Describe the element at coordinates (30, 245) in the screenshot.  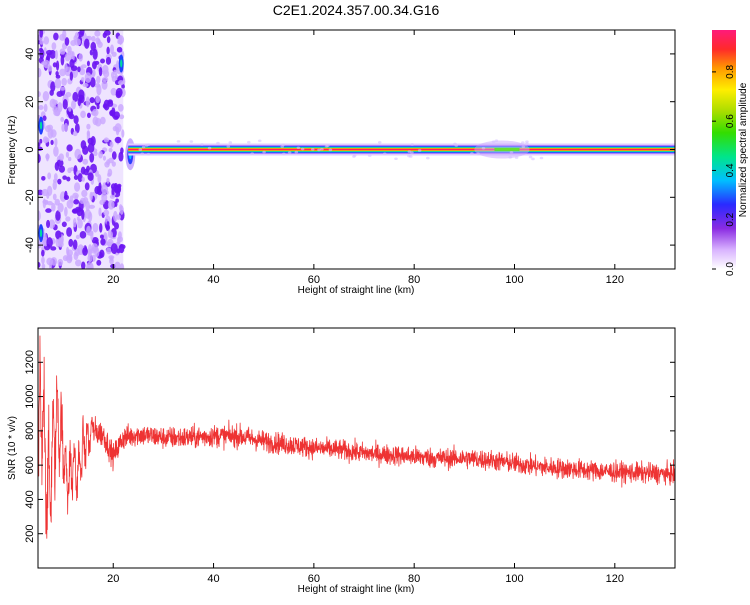
I see `y-tick-label: -40` at that location.